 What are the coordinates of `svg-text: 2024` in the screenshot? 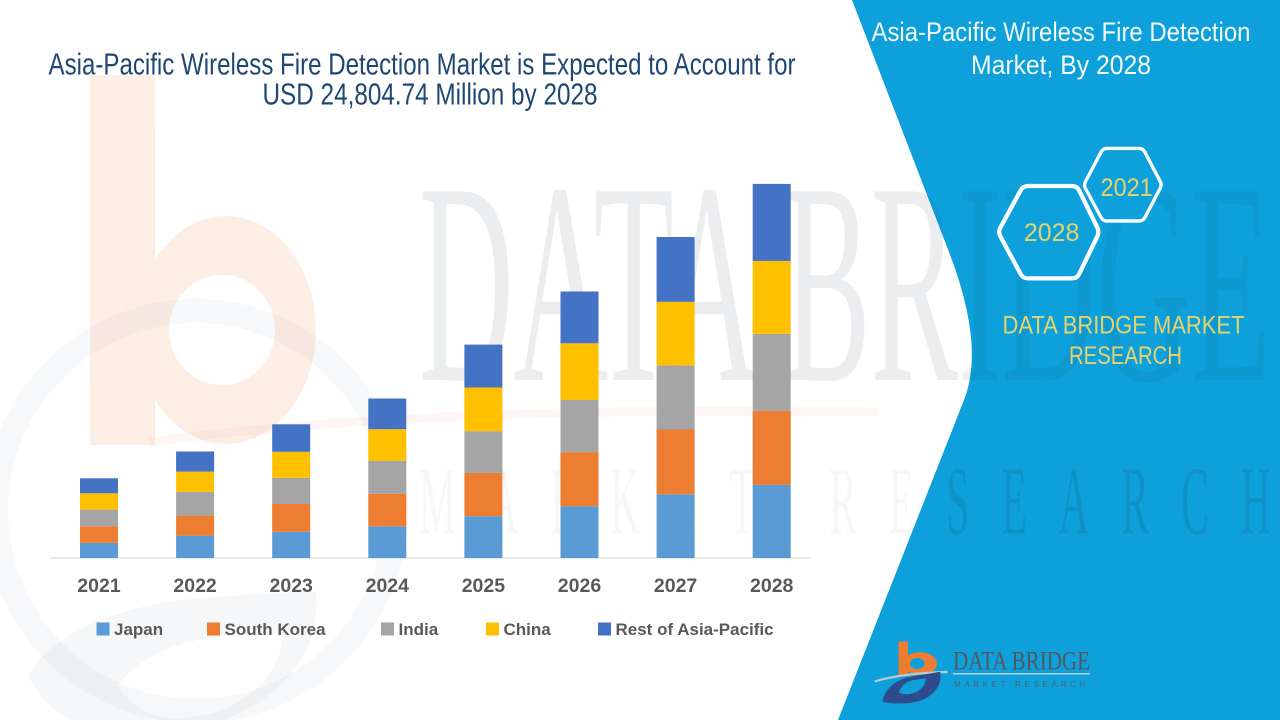 It's located at (388, 586).